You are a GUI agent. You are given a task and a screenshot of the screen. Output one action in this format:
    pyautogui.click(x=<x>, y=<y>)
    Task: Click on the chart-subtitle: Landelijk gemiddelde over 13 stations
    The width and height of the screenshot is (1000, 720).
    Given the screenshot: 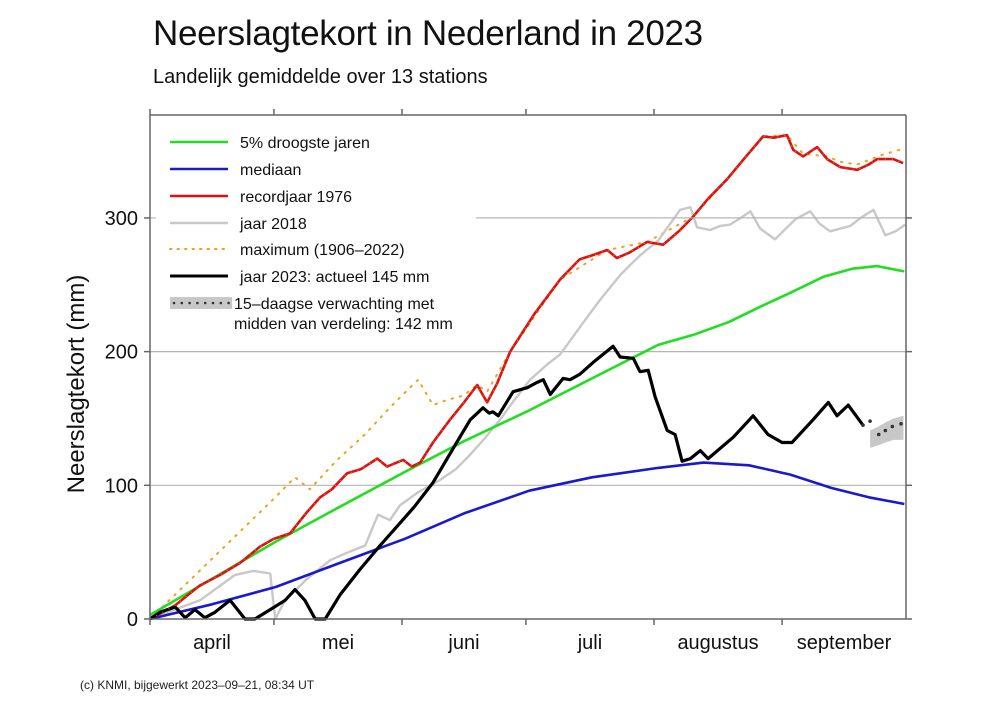 What is the action you would take?
    pyautogui.click(x=320, y=77)
    